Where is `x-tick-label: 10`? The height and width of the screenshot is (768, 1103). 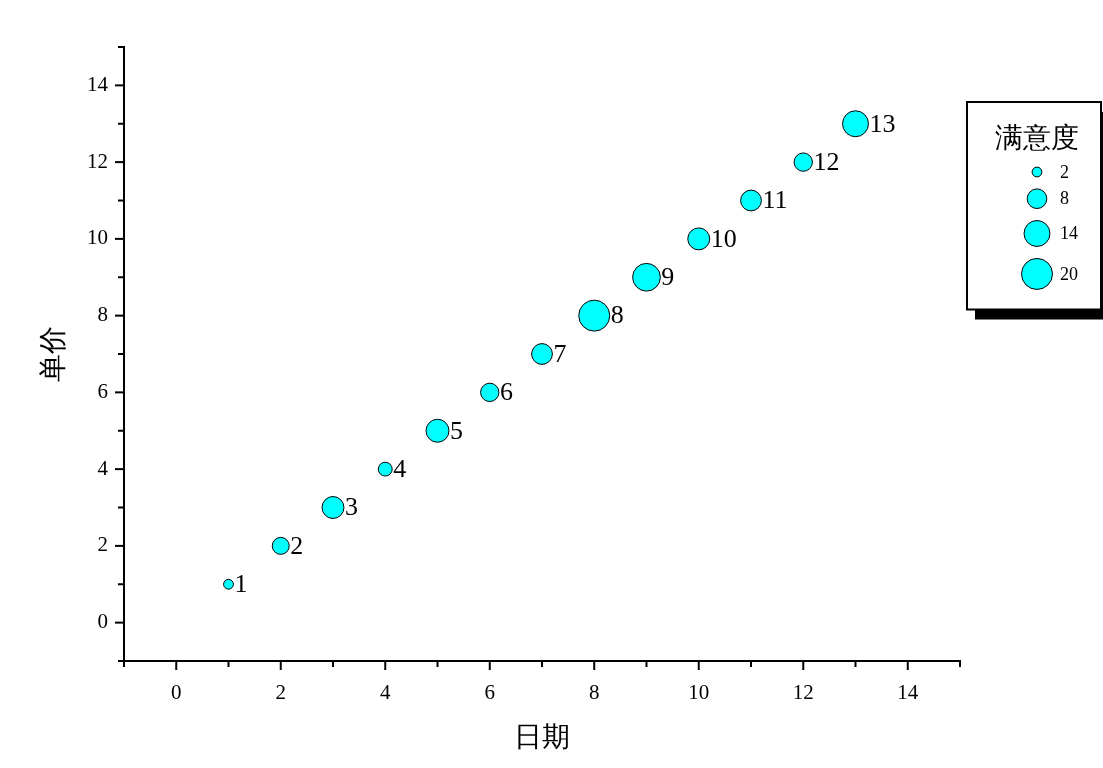 x-tick-label: 10 is located at coordinates (699, 692).